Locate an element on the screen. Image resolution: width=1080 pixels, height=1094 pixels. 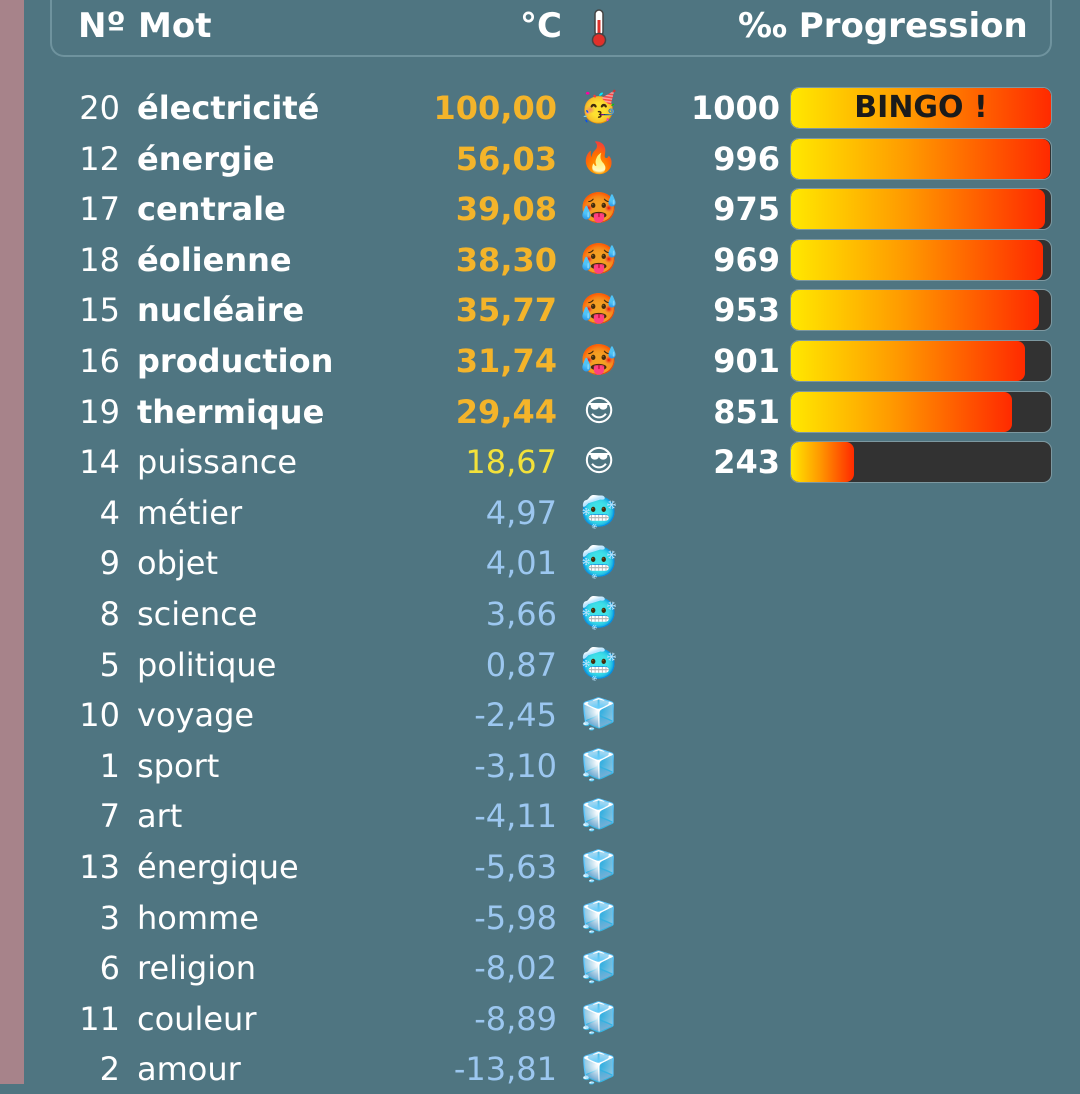
guess-word: voyage is located at coordinates (196, 715).